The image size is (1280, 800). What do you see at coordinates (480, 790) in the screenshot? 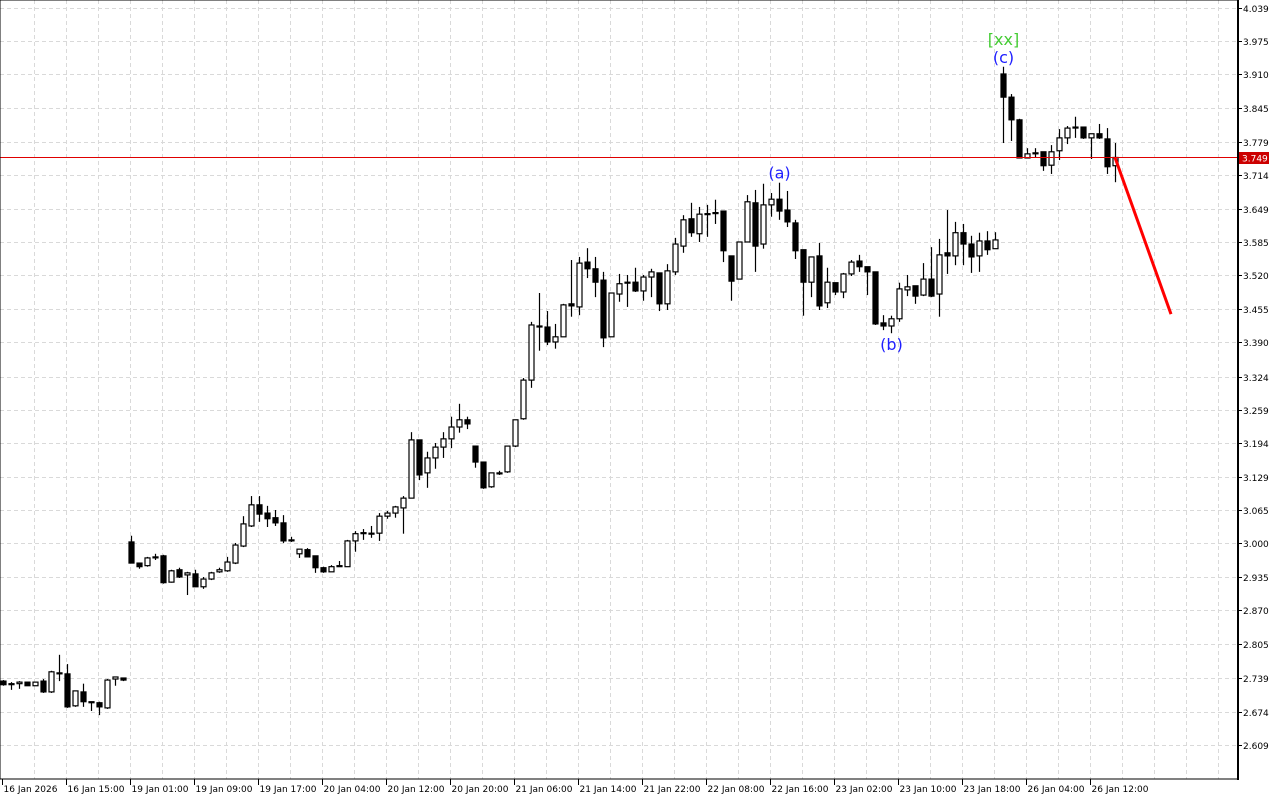
I see `time-tick-label: 20 Jan 20:00` at bounding box center [480, 790].